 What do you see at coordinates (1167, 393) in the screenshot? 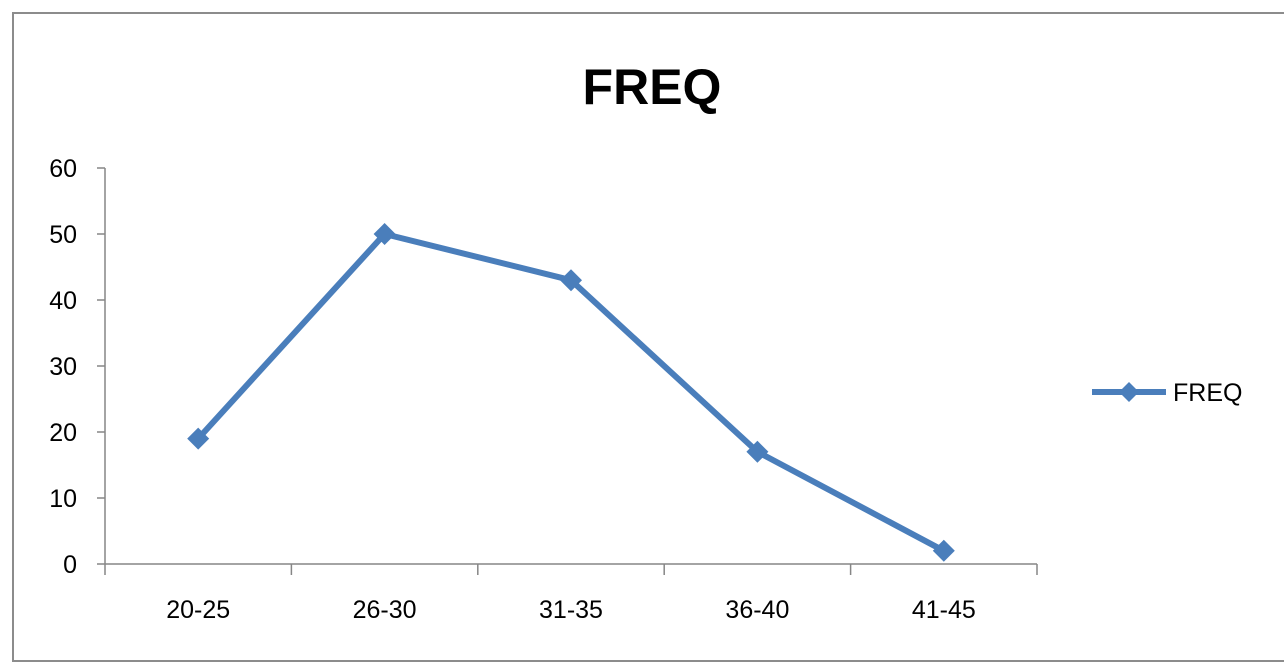
I see `legend: FREQ` at bounding box center [1167, 393].